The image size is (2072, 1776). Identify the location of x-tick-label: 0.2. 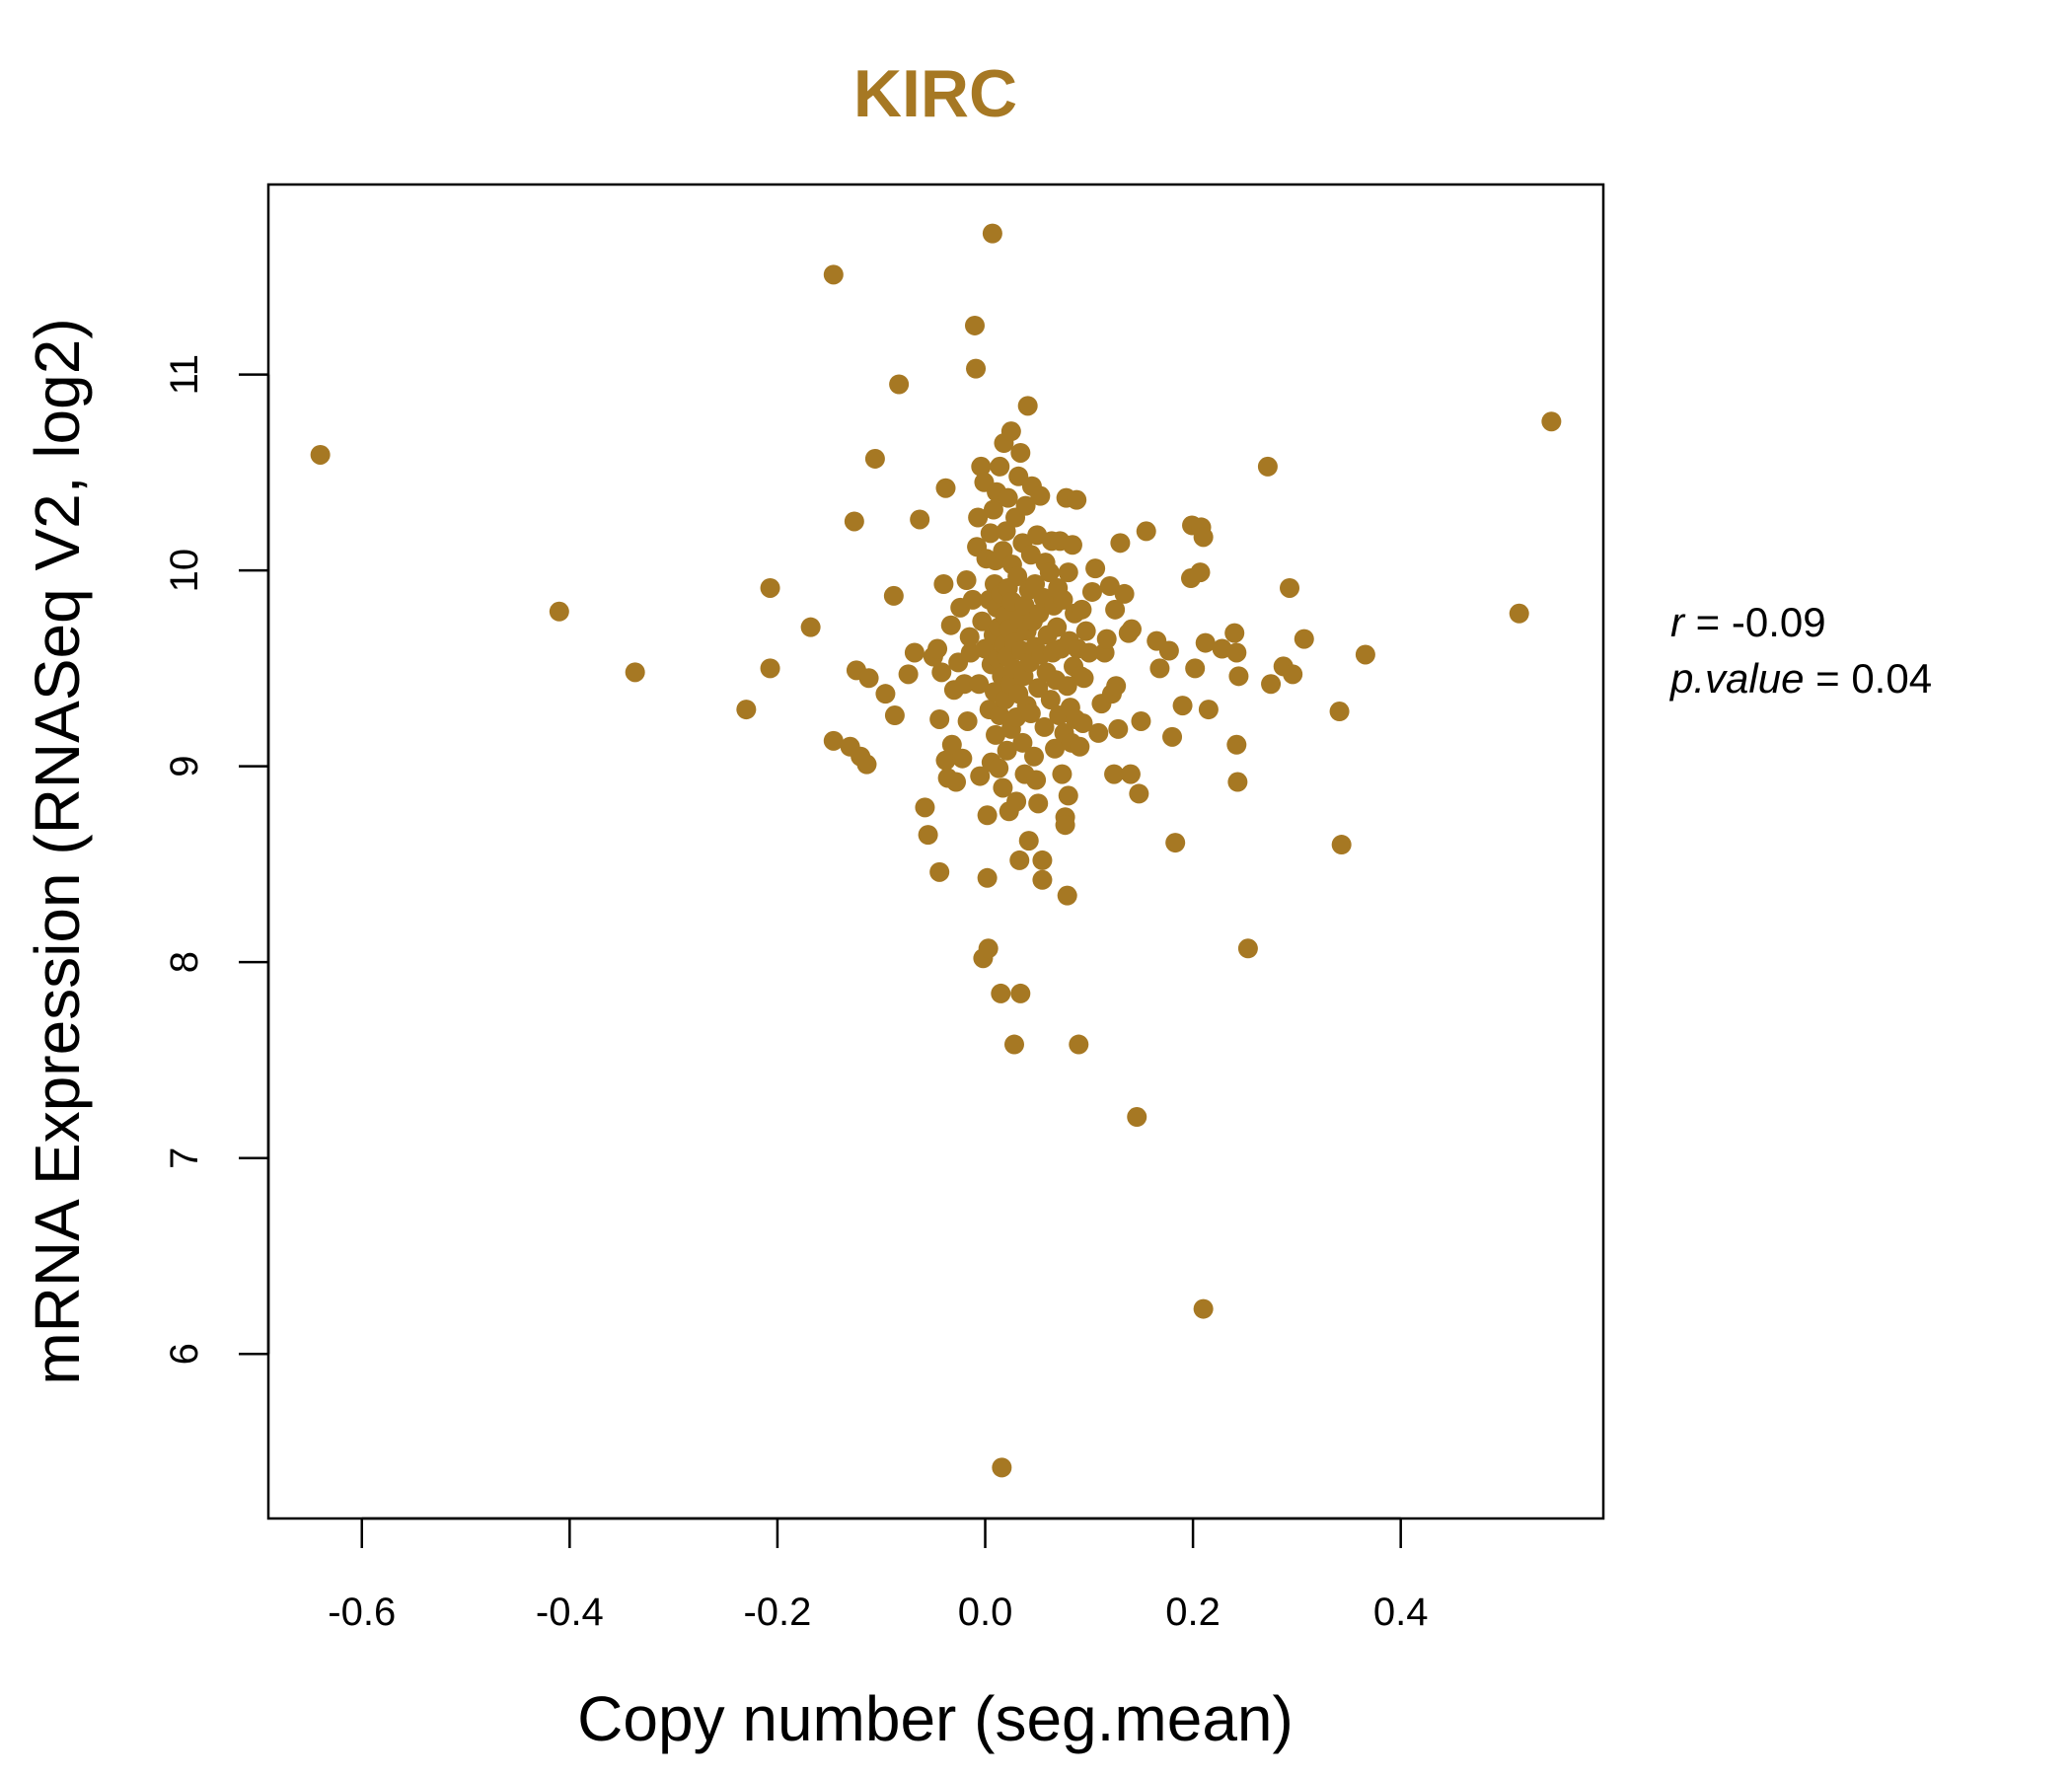
(1193, 1613).